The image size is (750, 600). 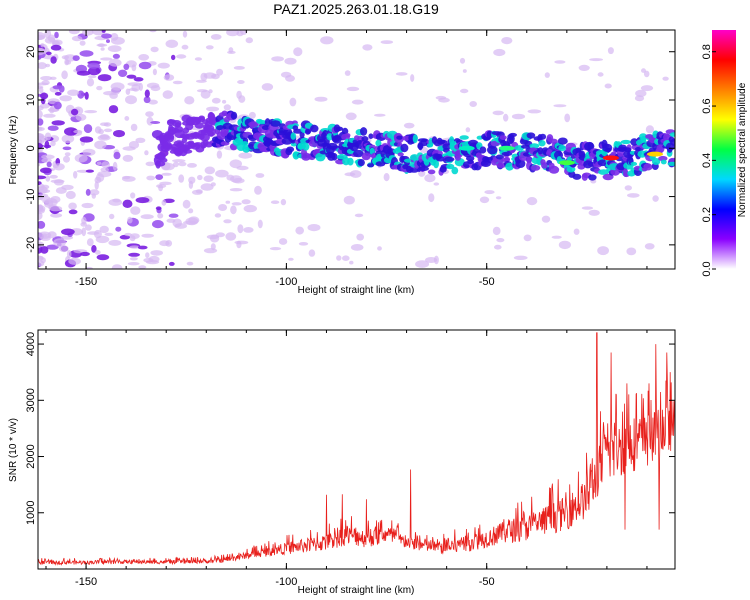 I want to click on y-tick-label: 10, so click(x=31, y=100).